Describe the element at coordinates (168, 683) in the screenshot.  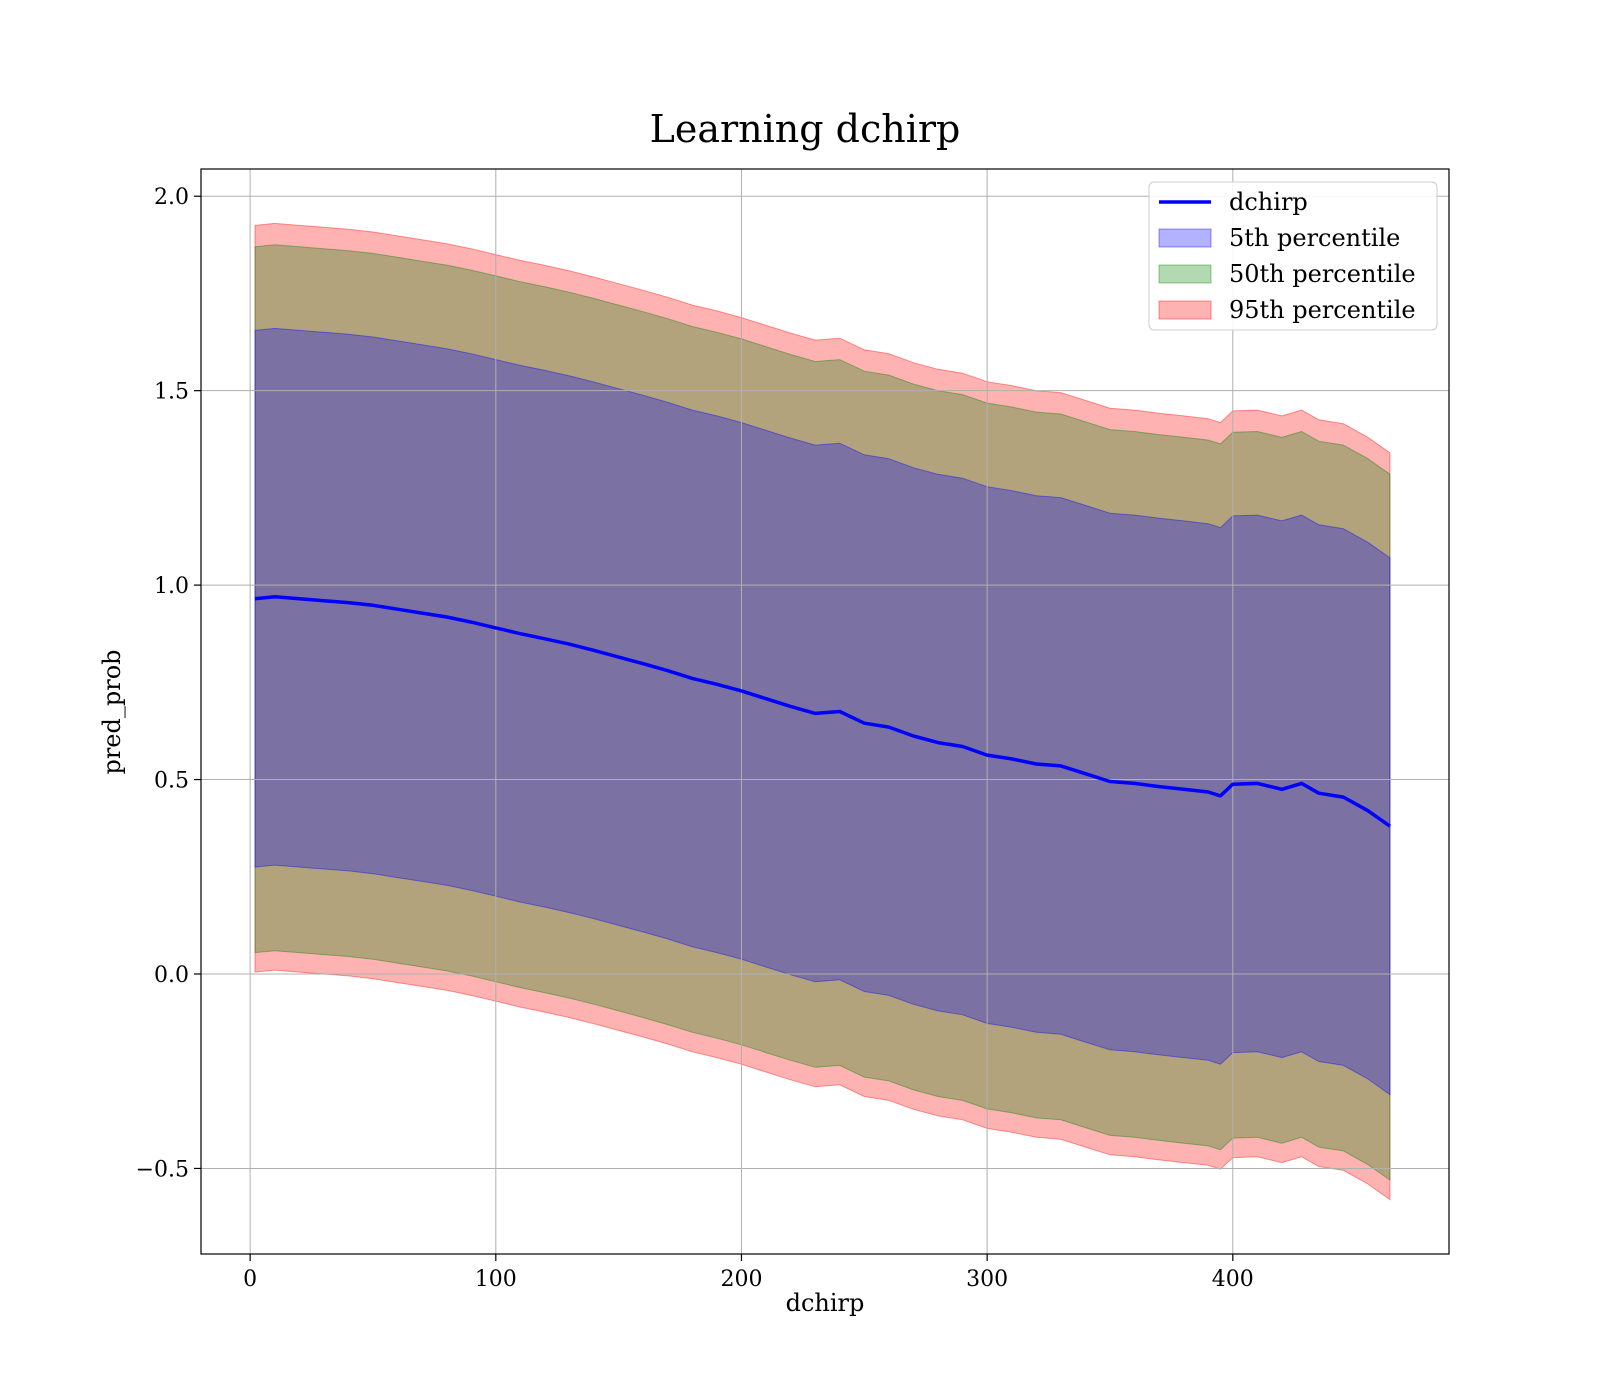
I see `y-axis-ticks: −0.5 0.0 0.5 1.0 1.5 2.0` at that location.